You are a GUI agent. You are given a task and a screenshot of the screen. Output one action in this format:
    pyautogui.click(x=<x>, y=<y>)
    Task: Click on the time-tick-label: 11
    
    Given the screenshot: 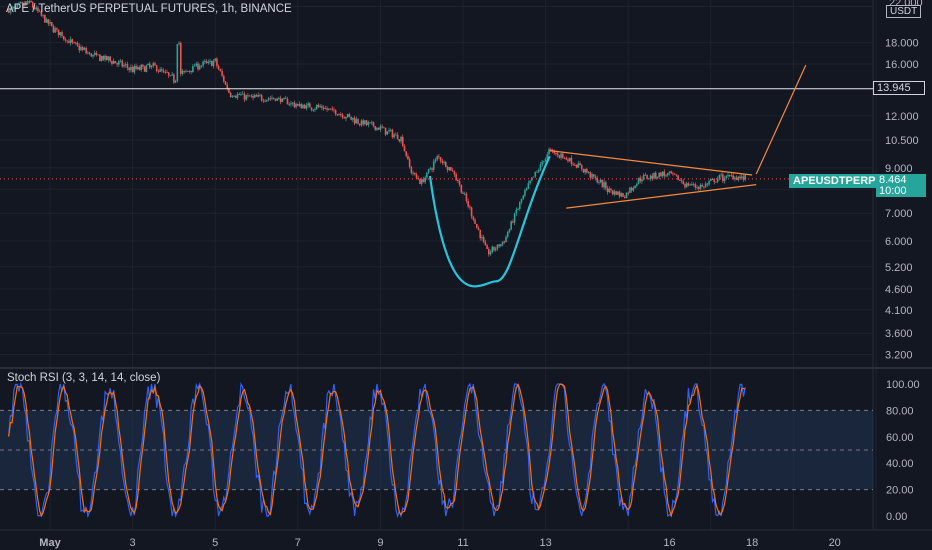 What is the action you would take?
    pyautogui.click(x=462, y=543)
    